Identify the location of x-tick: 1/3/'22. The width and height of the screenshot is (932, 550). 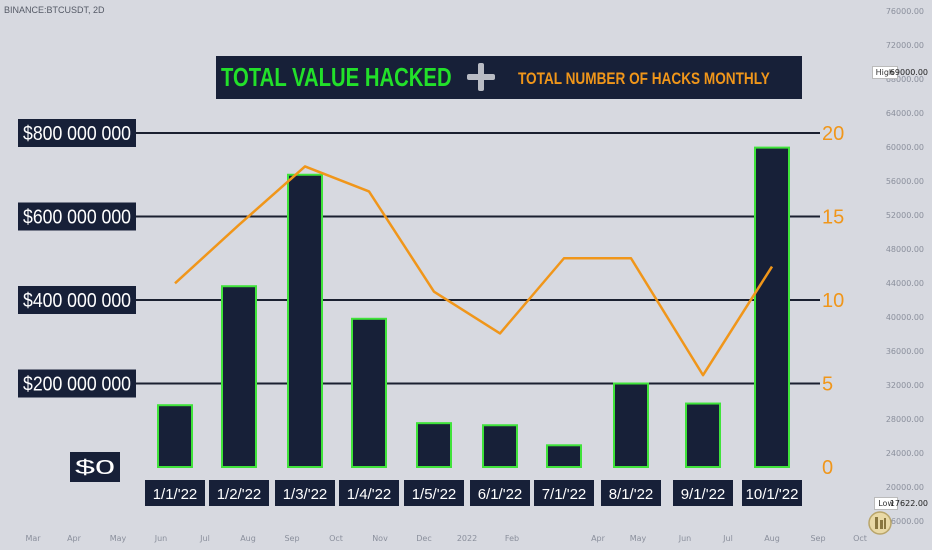
(305, 493).